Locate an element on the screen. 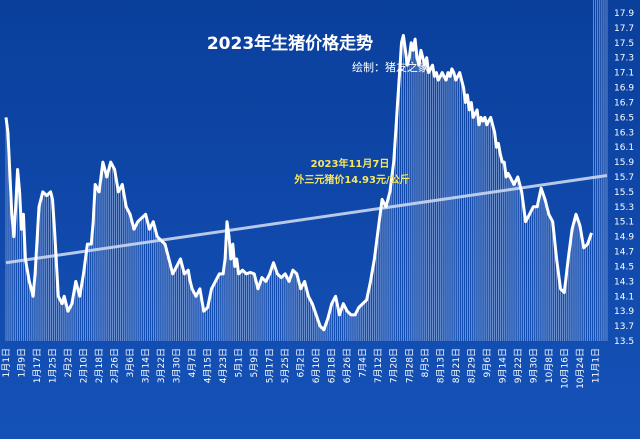 The width and height of the screenshot is (640, 439). y-tick-label: 16.7 is located at coordinates (624, 103).